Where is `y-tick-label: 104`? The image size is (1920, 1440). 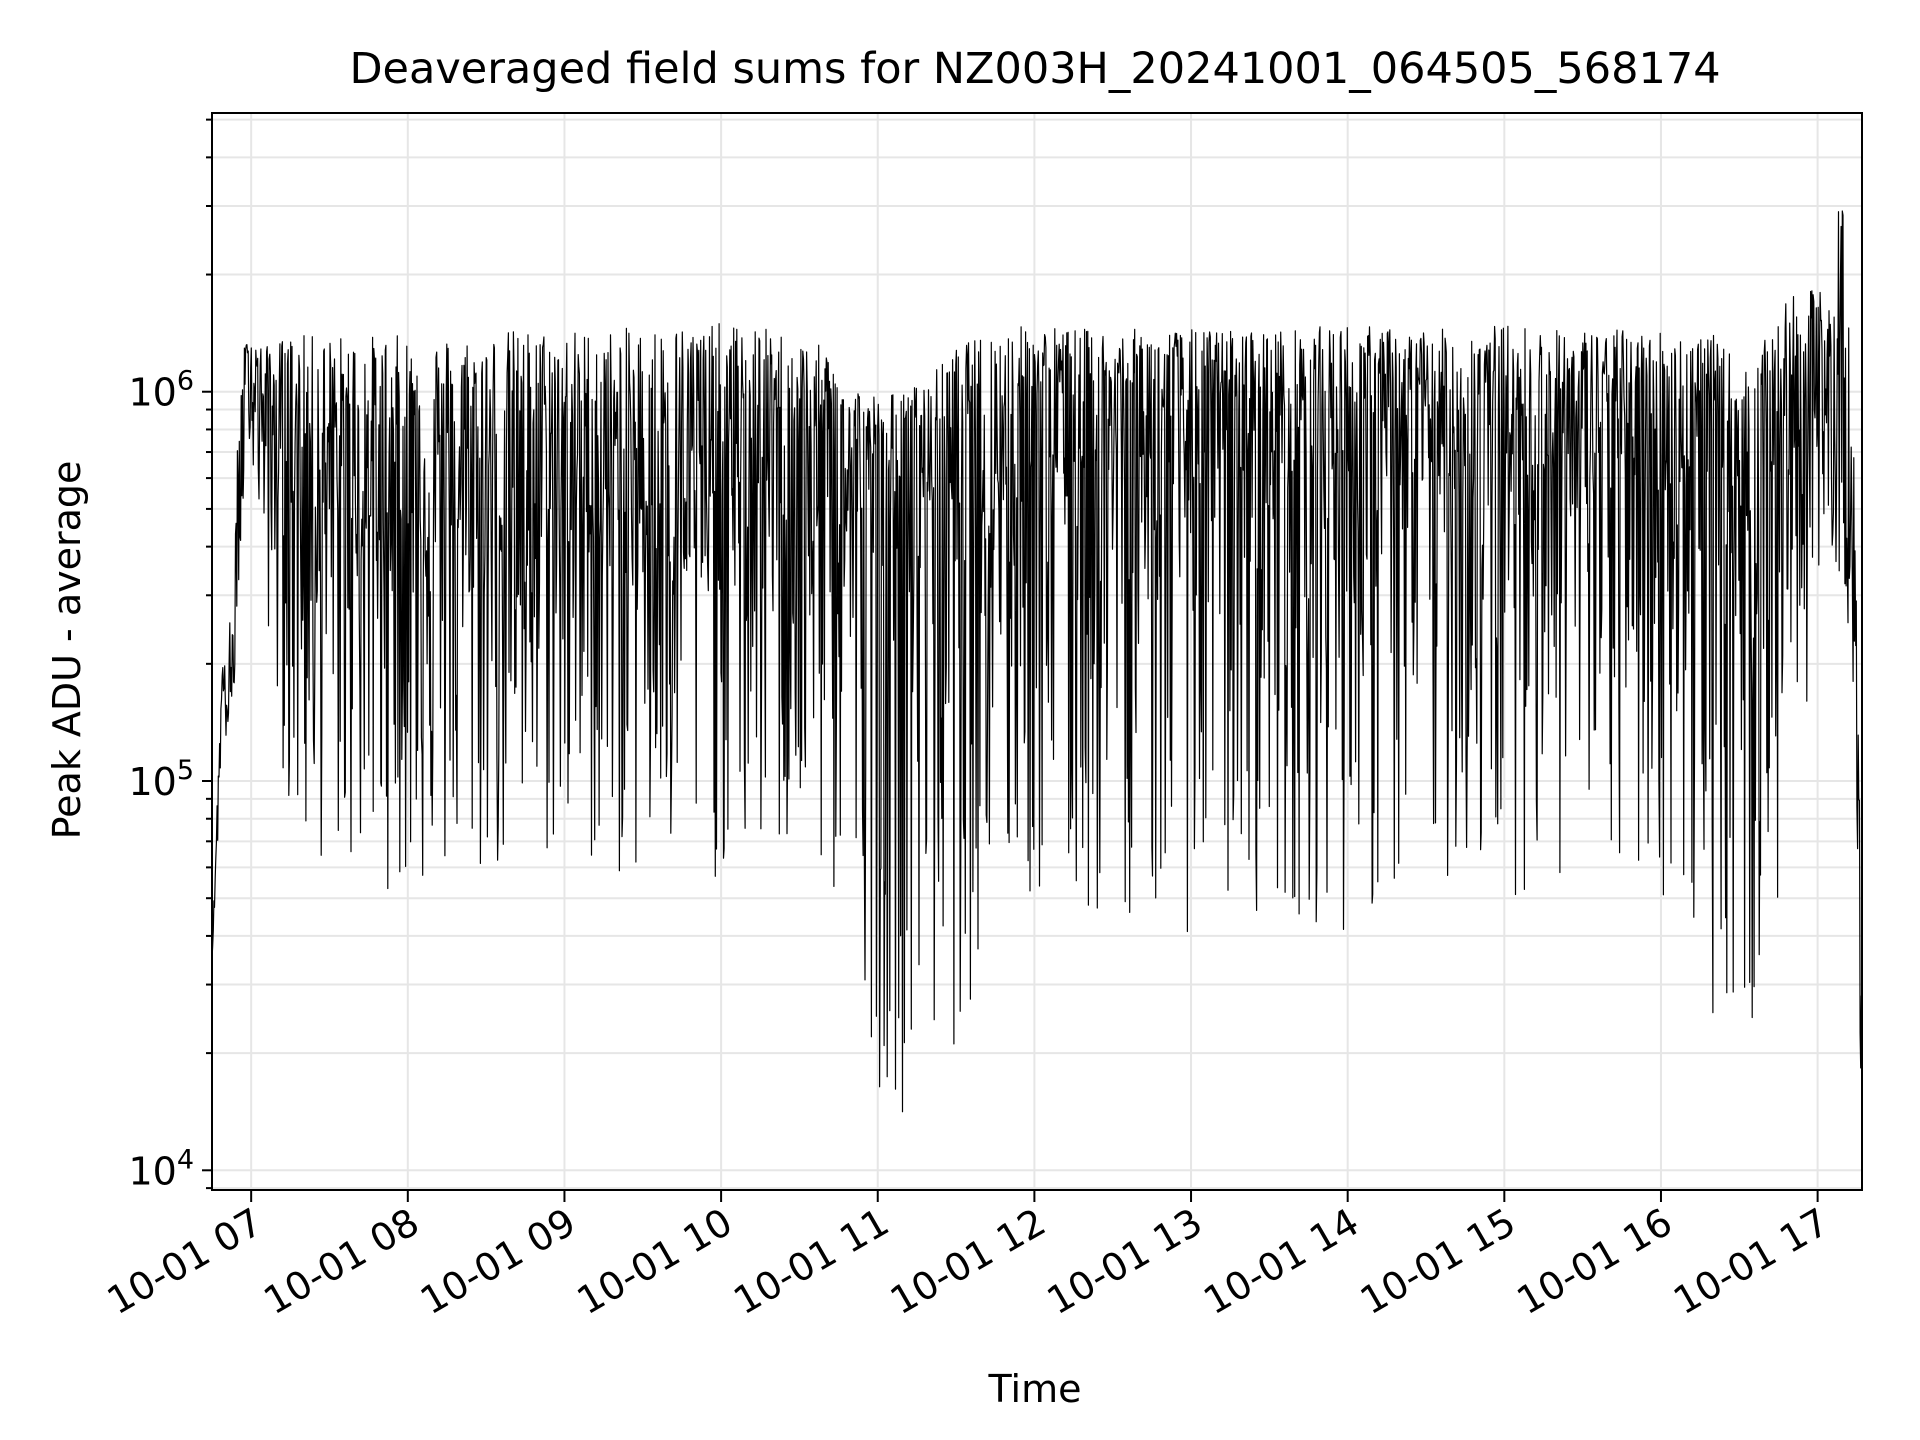 y-tick-label: 104 is located at coordinates (161, 1168).